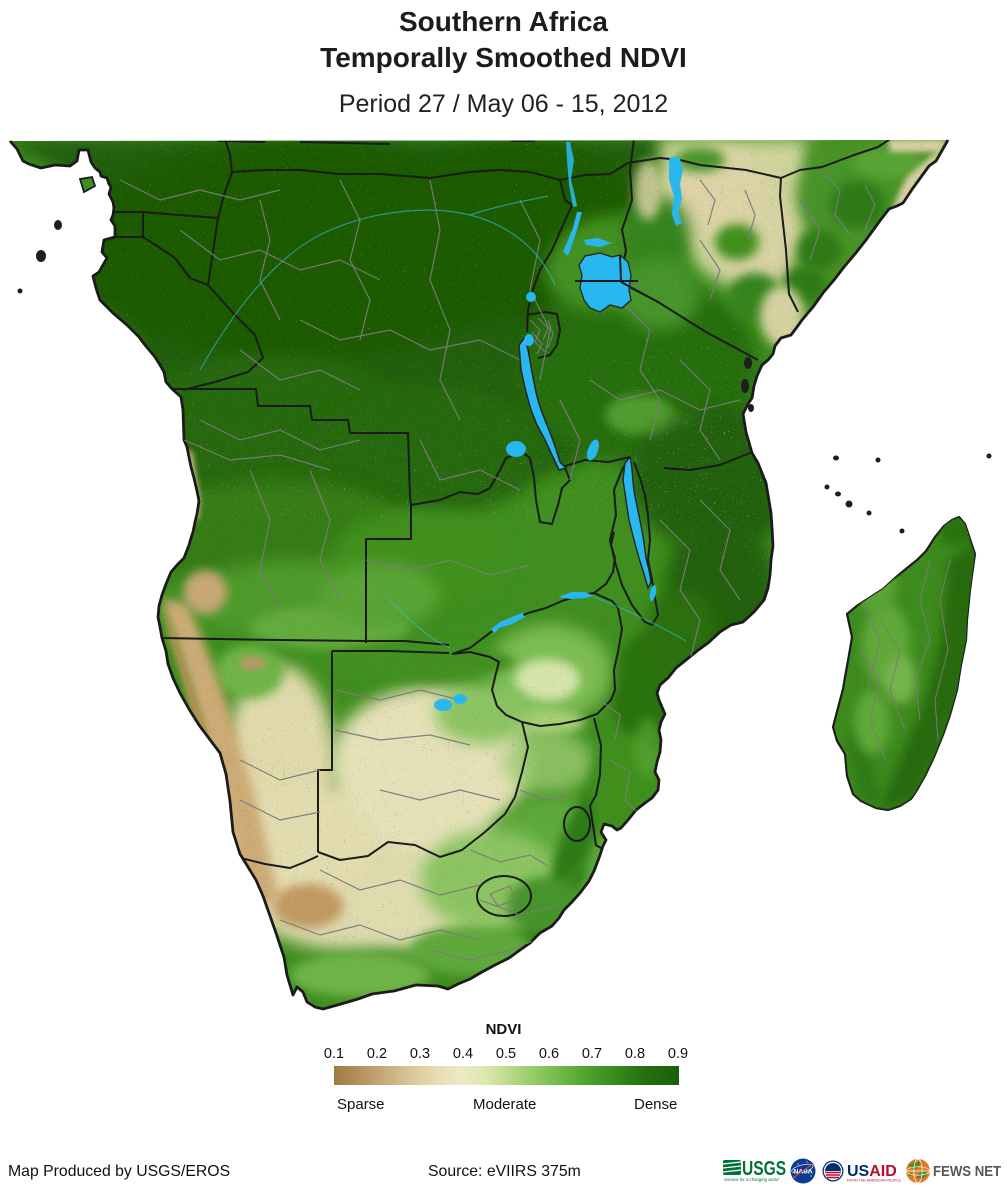 The width and height of the screenshot is (1007, 1195). I want to click on svg-text: FEWS NET, so click(967, 1170).